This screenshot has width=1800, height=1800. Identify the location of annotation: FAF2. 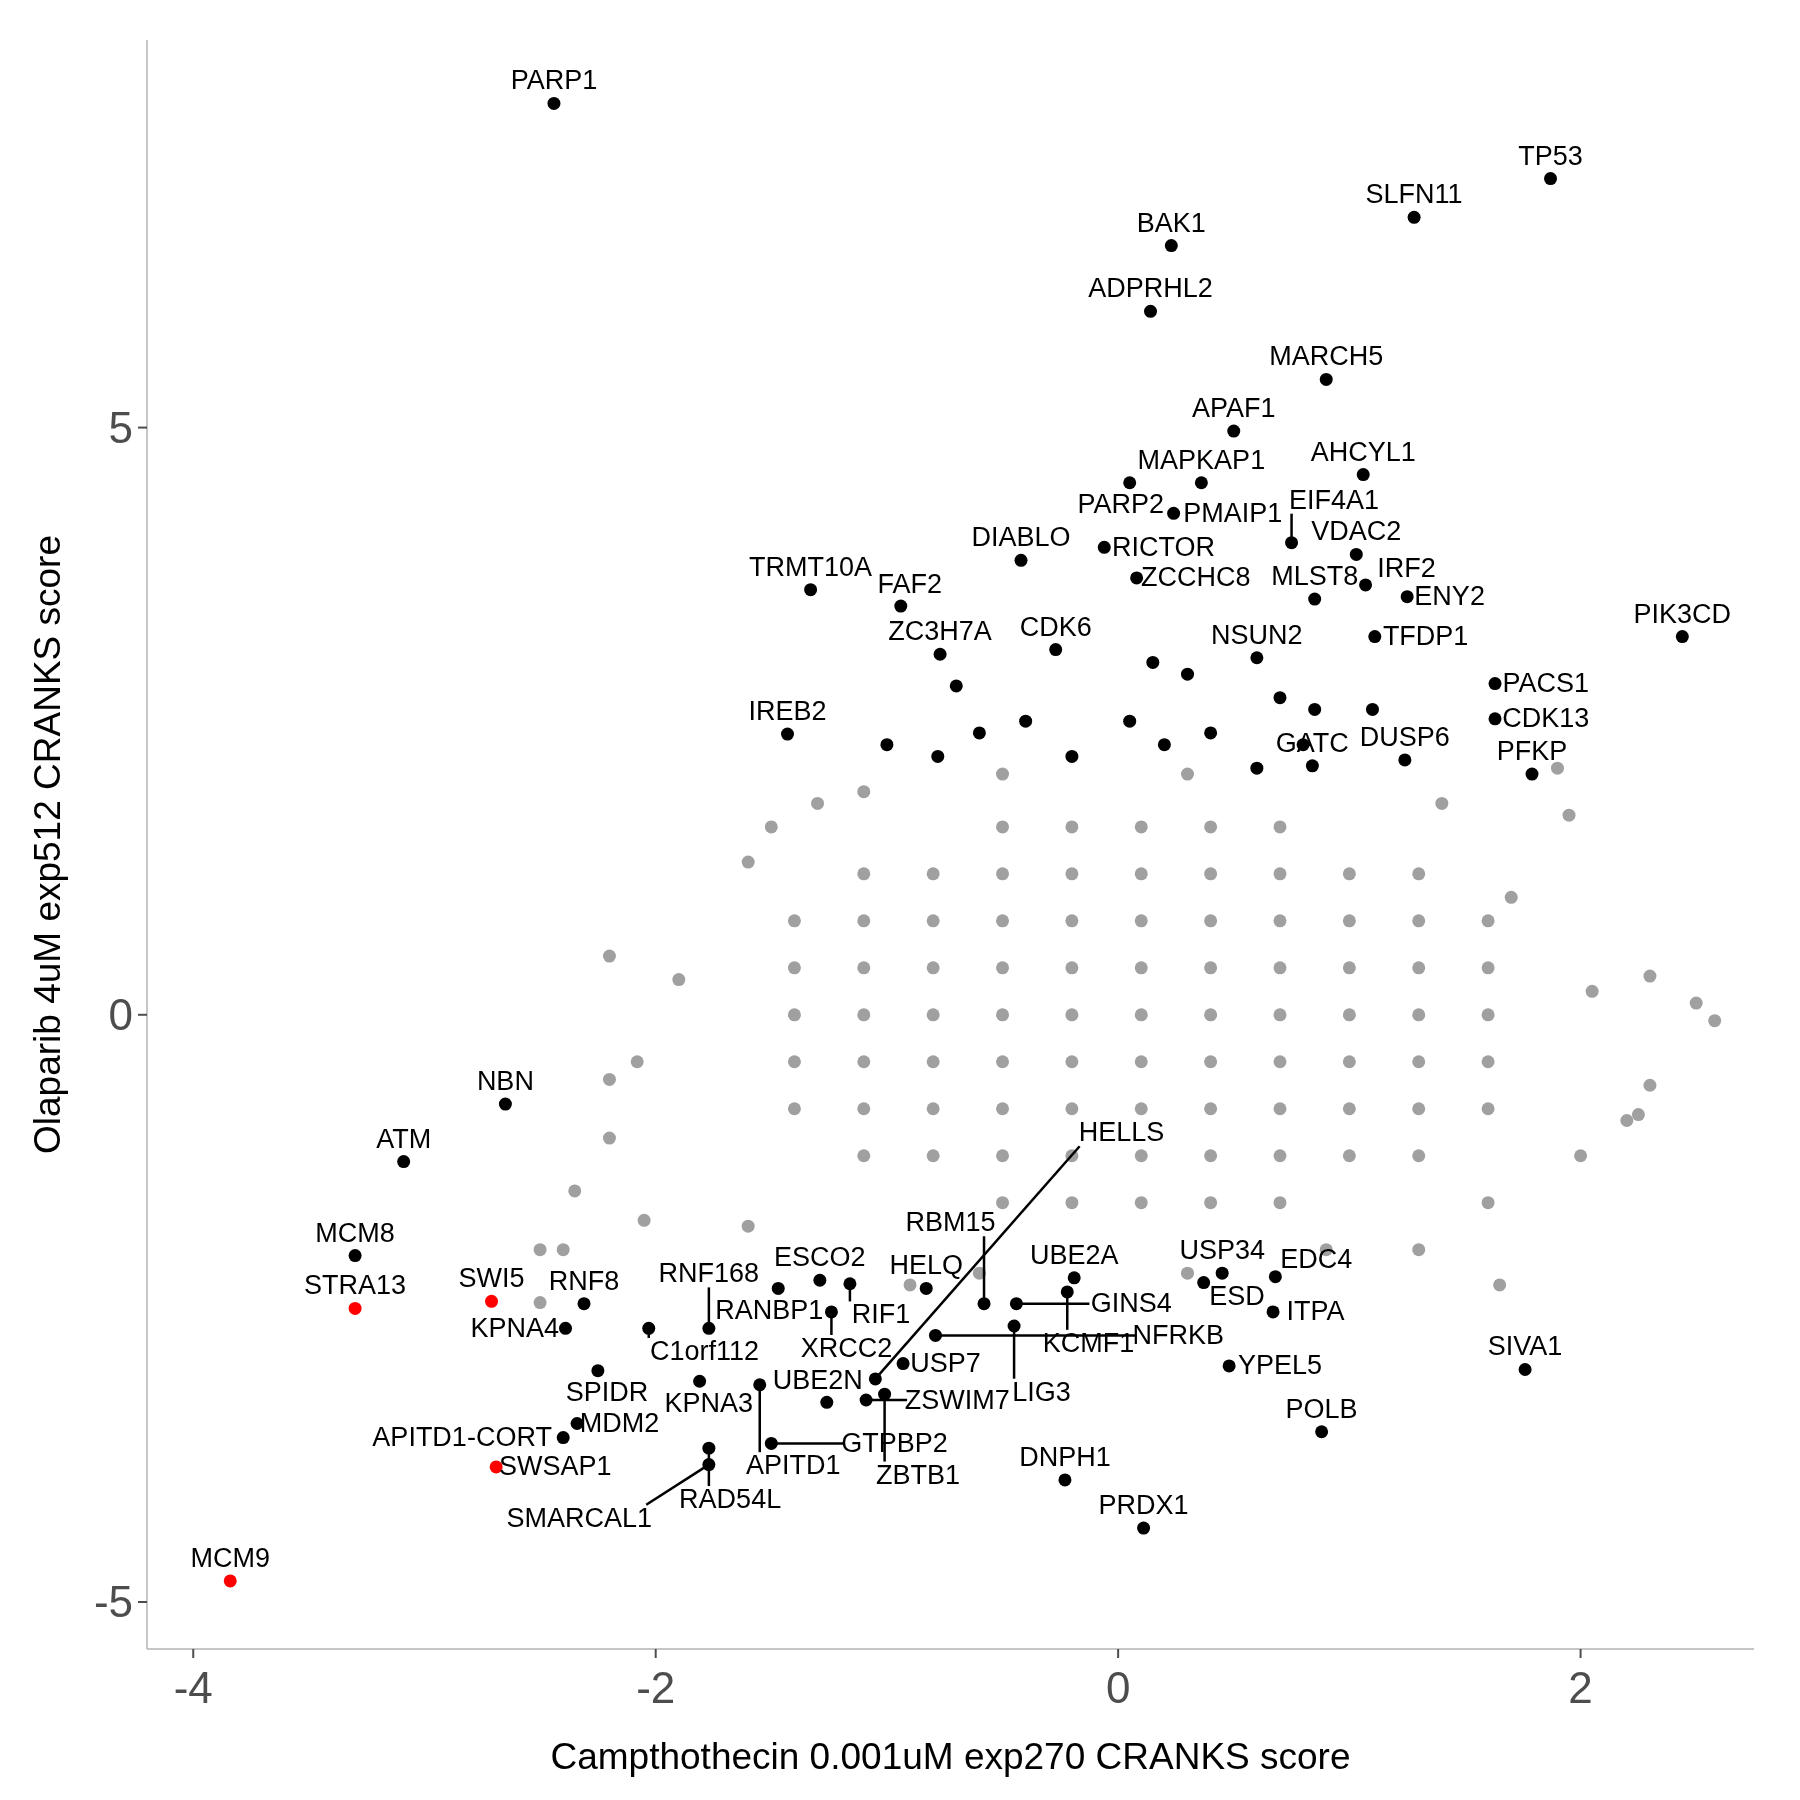
(910, 583).